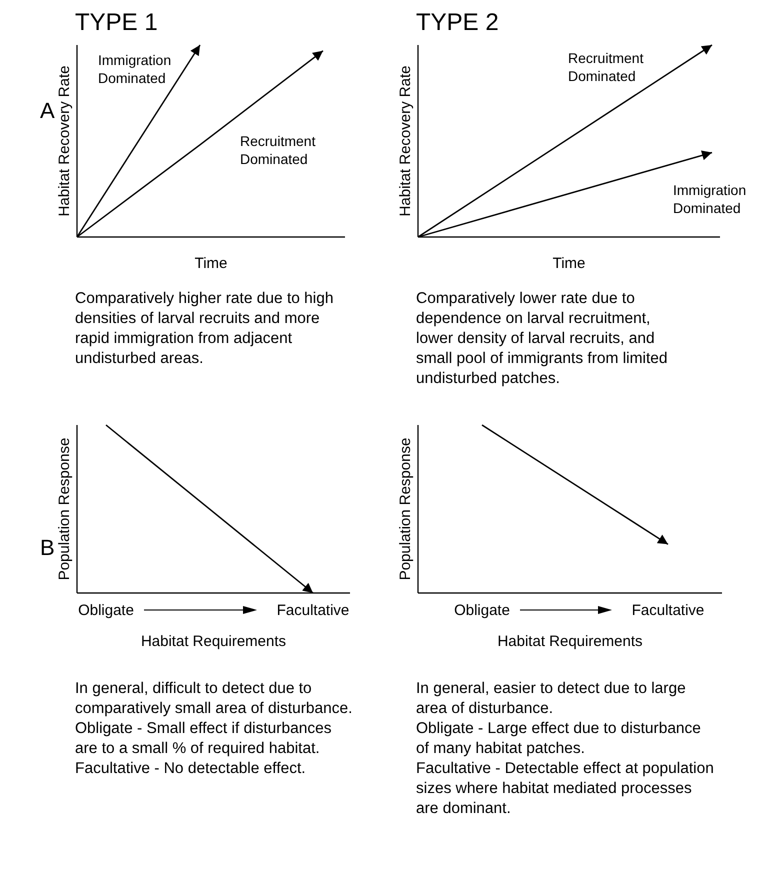 The width and height of the screenshot is (769, 875). I want to click on text: A, so click(47, 110).